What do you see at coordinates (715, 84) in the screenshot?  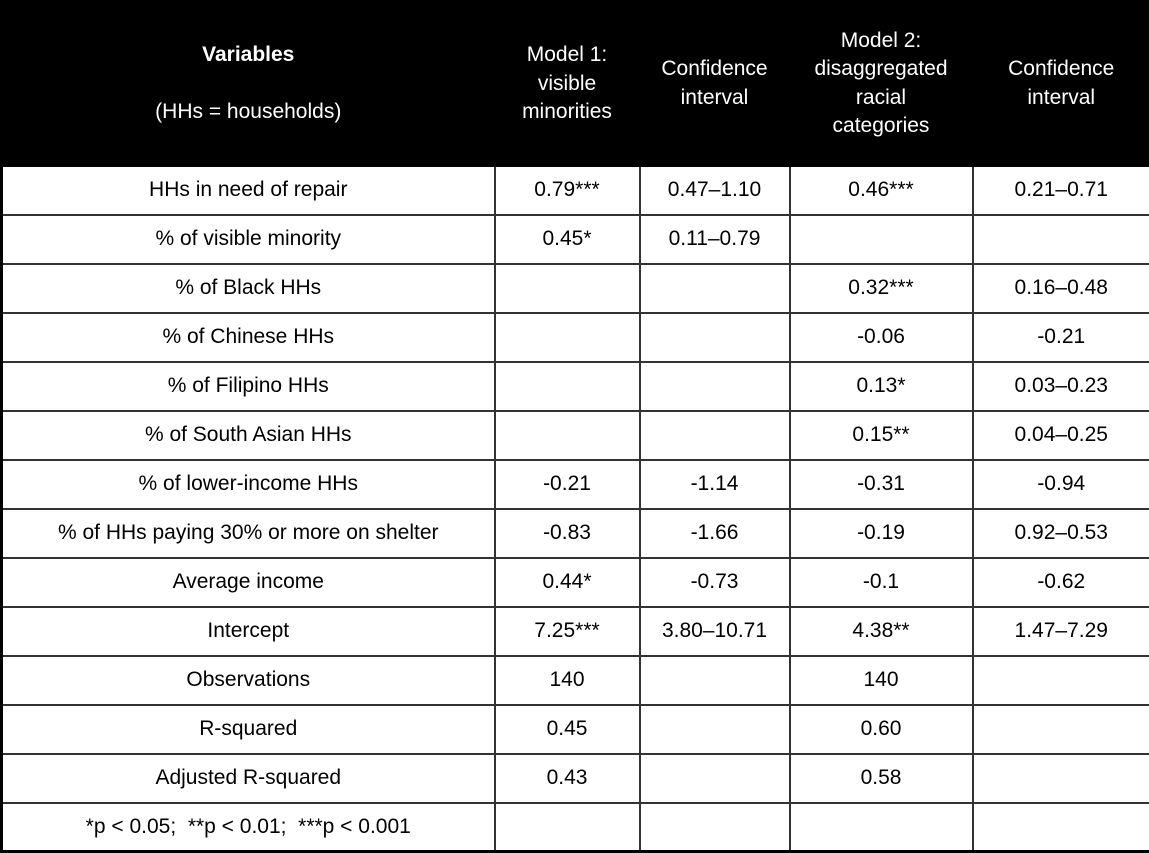 I see `header-confidence-interval-1: Confidence interval` at bounding box center [715, 84].